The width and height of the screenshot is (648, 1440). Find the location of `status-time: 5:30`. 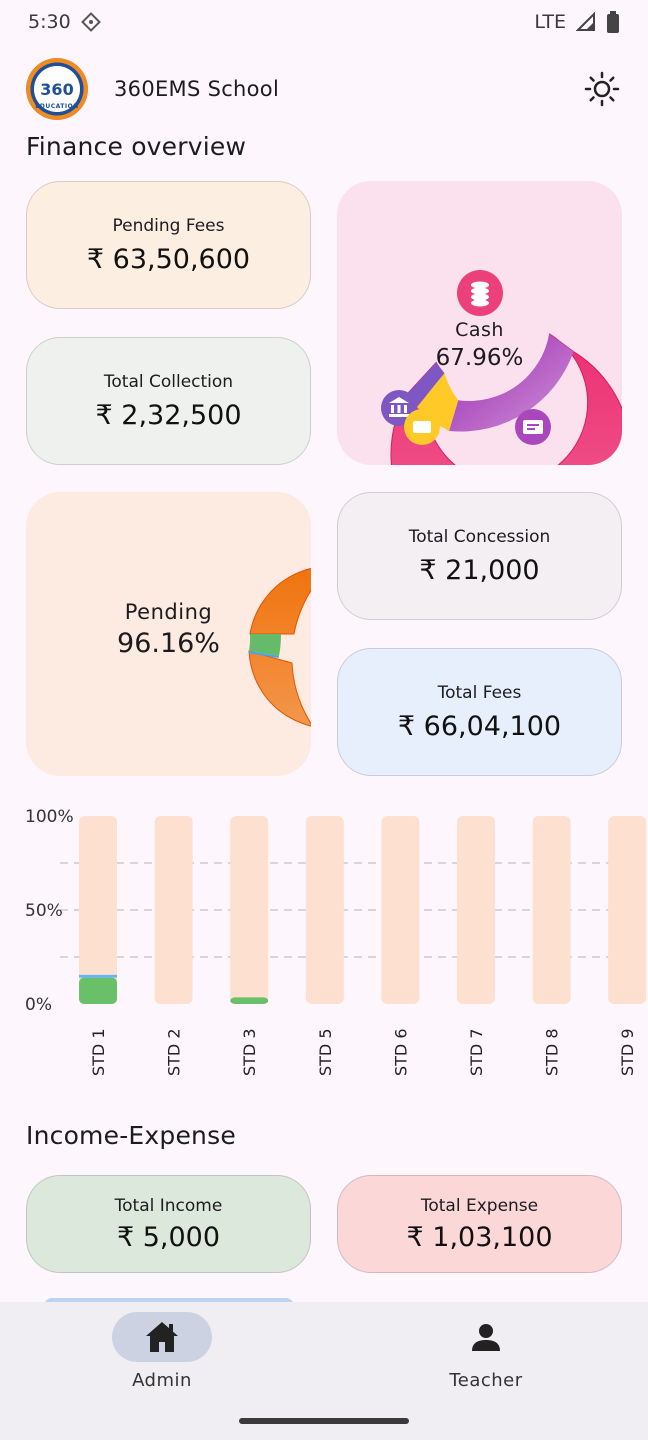

status-time: 5:30 is located at coordinates (49, 22).